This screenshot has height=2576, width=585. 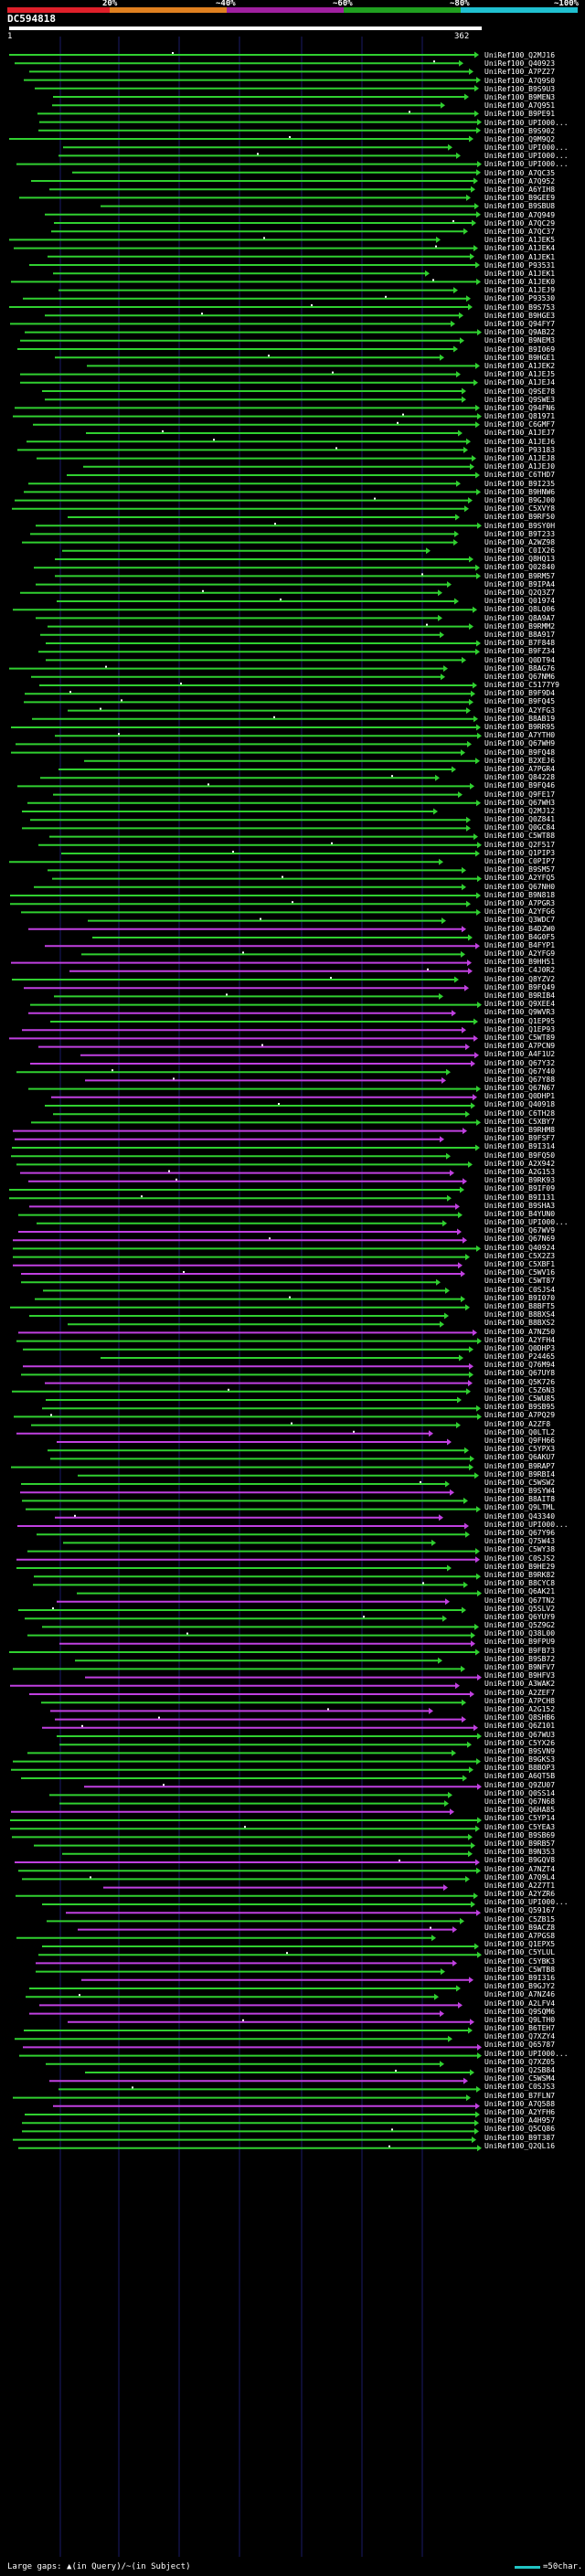 What do you see at coordinates (520, 1784) in the screenshot?
I see `hit-label: UniRef100_Q9ZU07` at bounding box center [520, 1784].